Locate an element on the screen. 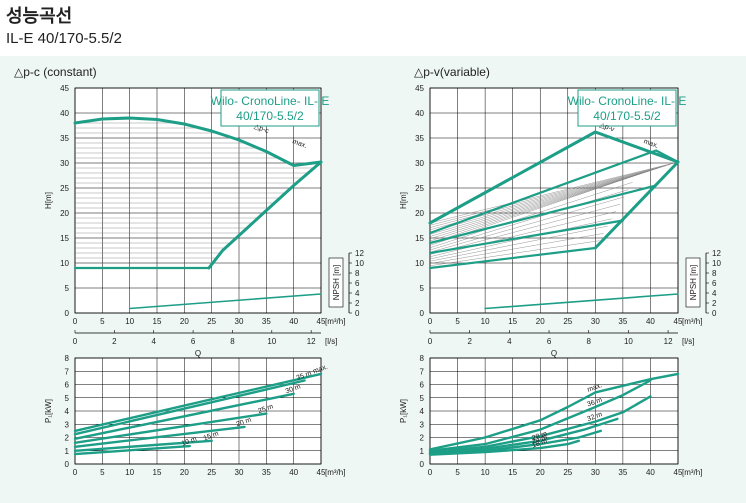 The height and width of the screenshot is (503, 746). series-label: 36 m is located at coordinates (594, 403).